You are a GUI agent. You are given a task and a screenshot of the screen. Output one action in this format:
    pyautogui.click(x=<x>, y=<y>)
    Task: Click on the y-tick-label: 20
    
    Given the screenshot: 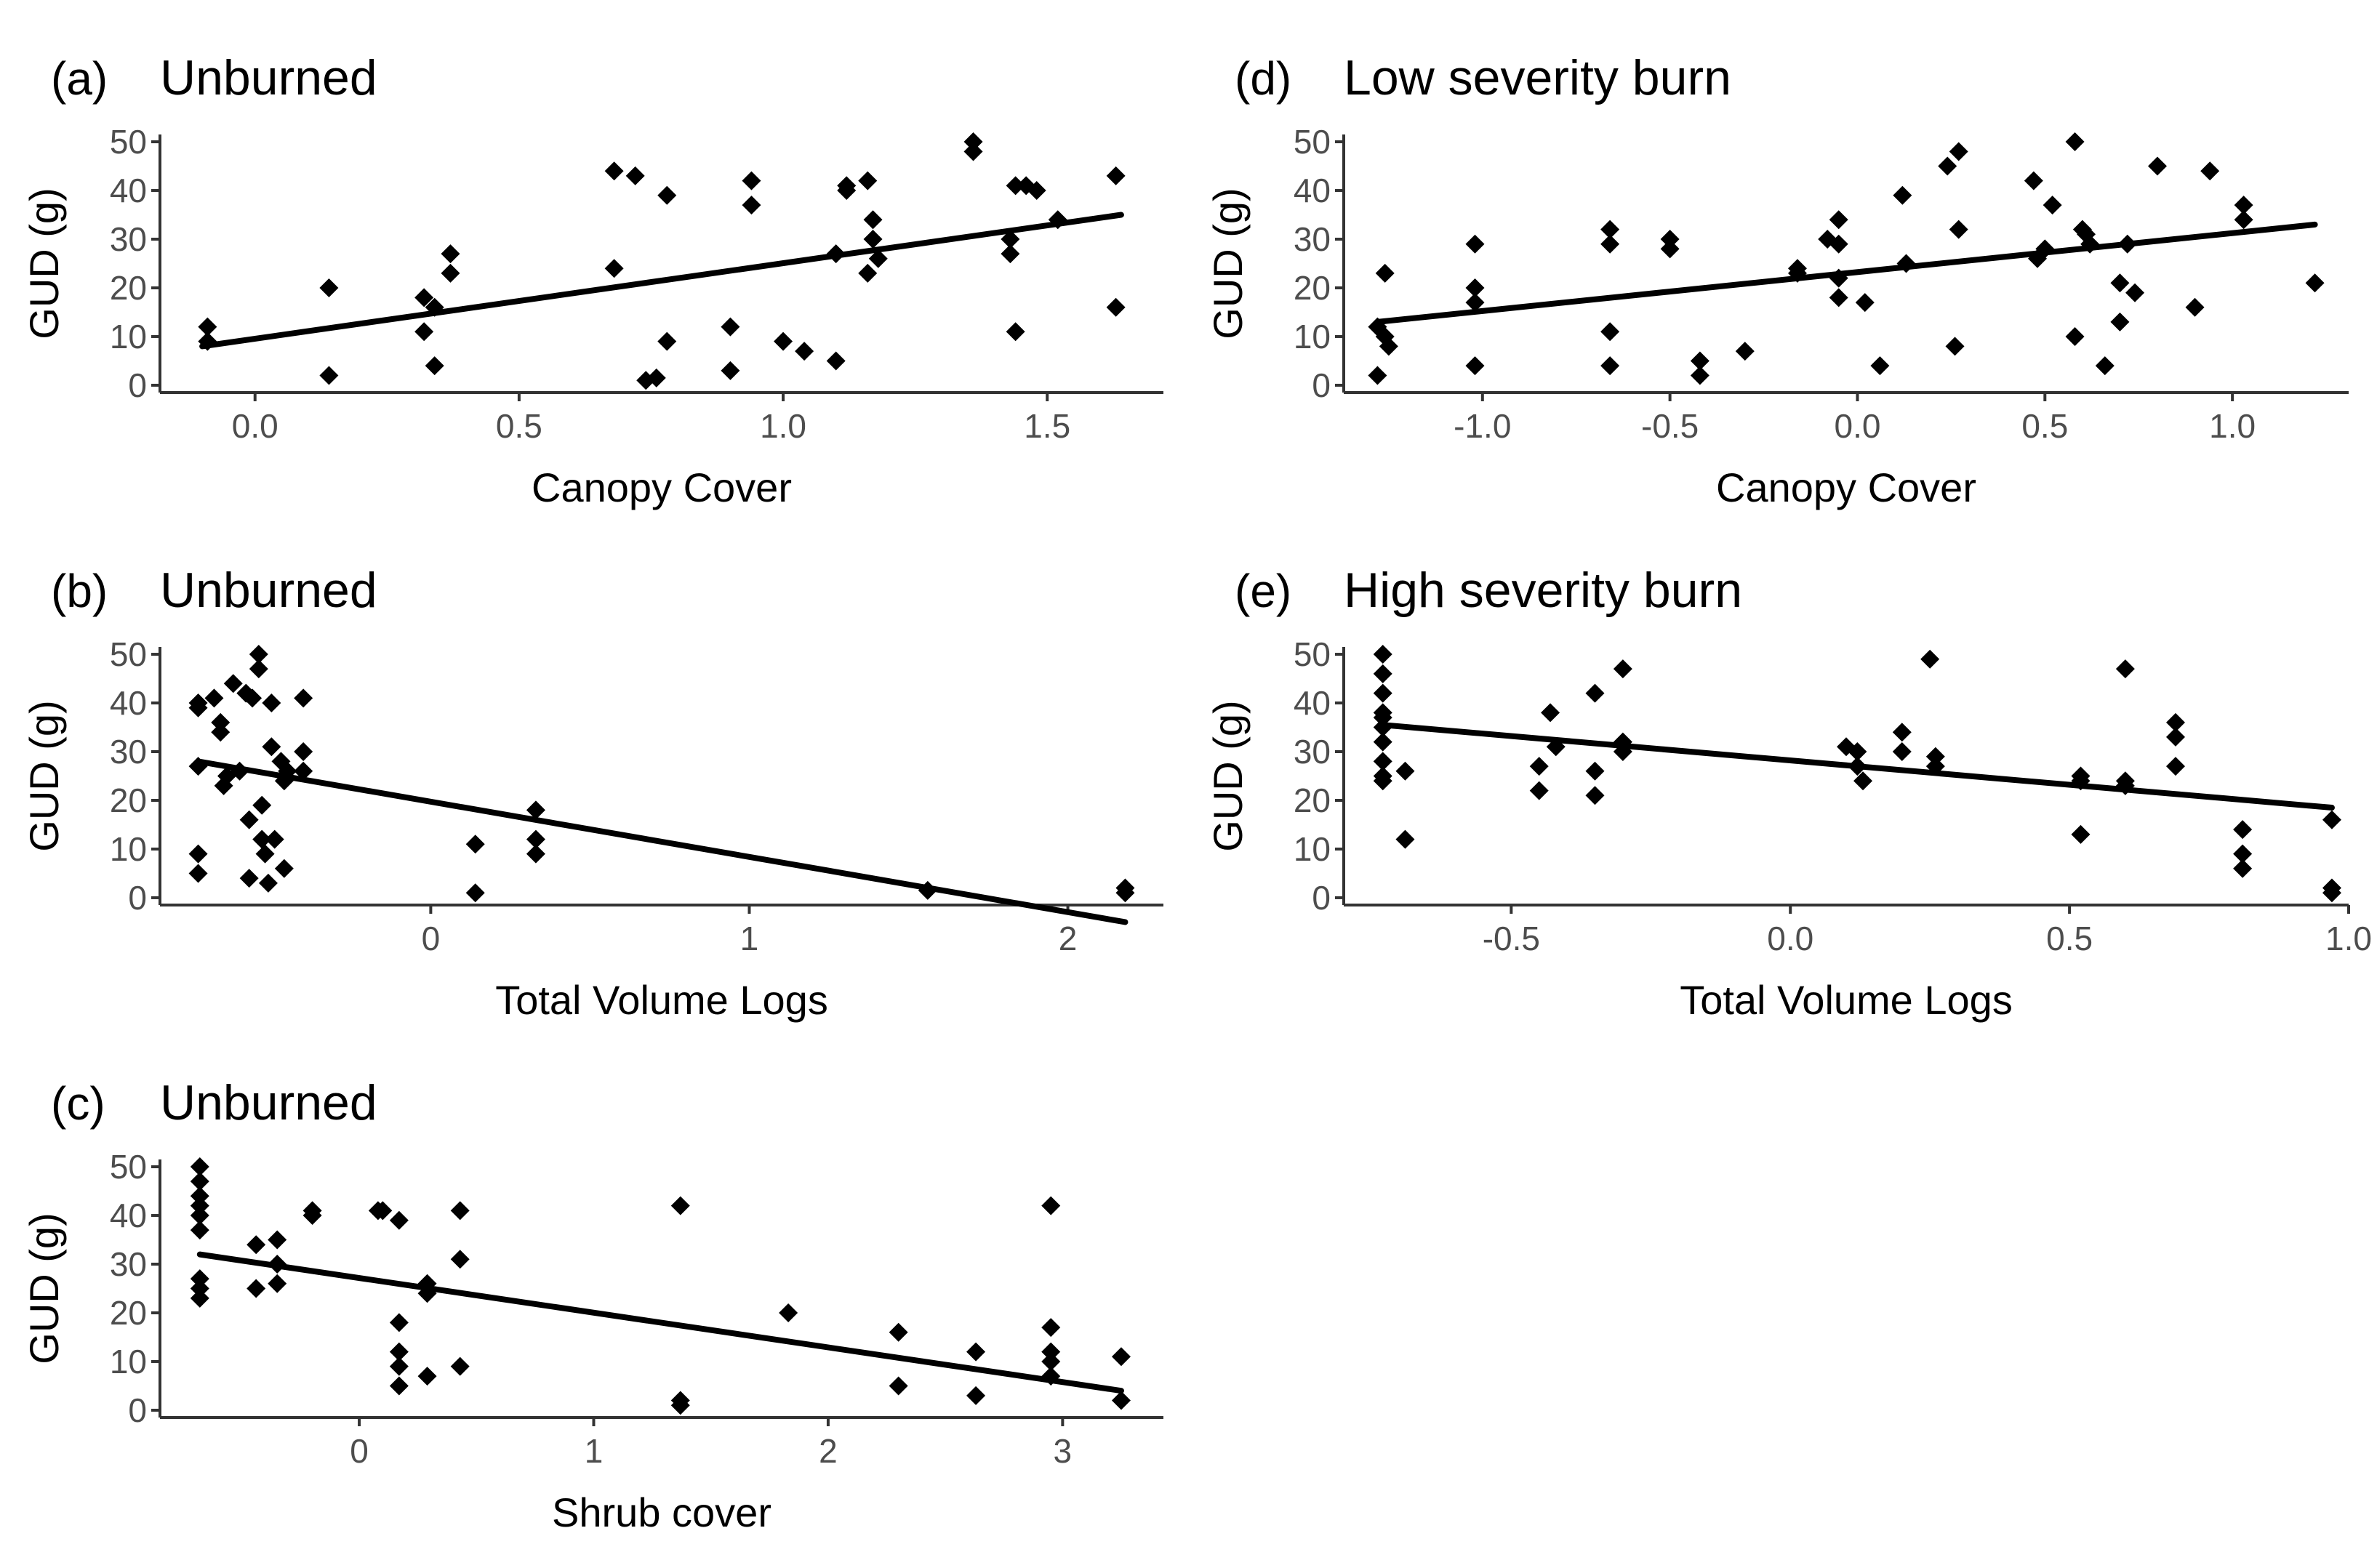 What is the action you would take?
    pyautogui.click(x=1312, y=800)
    